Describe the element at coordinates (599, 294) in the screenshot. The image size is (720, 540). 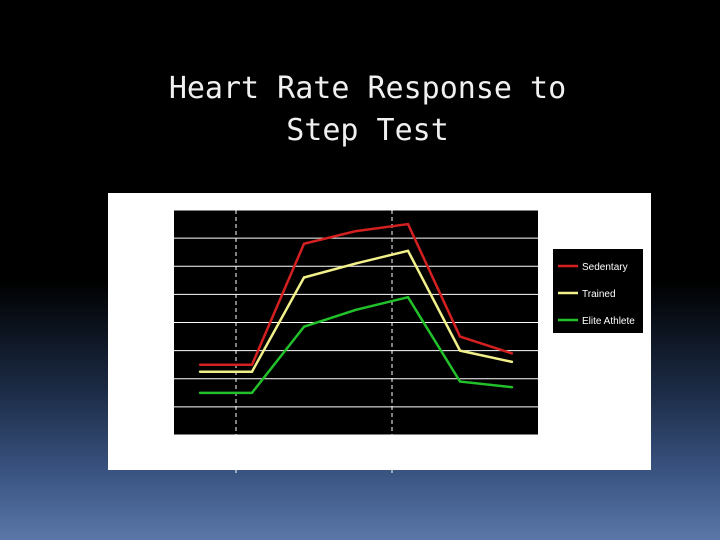
I see `legend-label: Trained` at that location.